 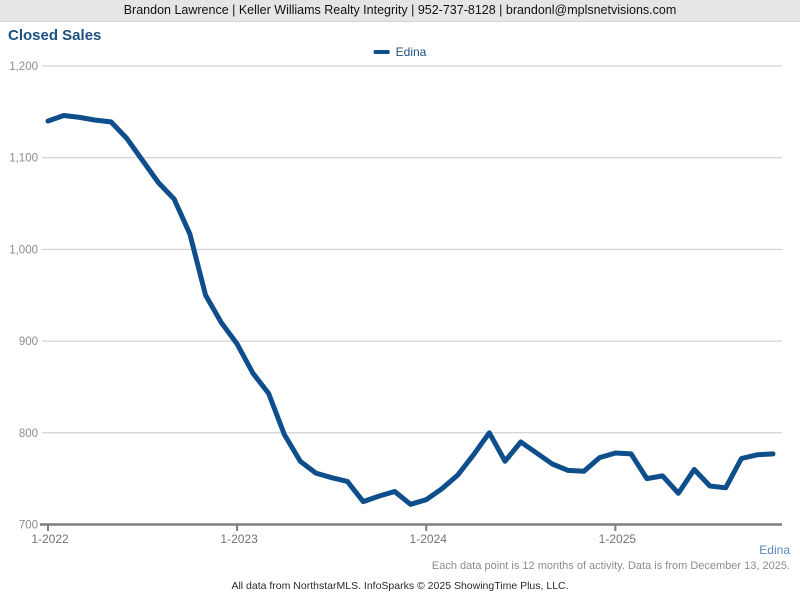 What do you see at coordinates (23, 250) in the screenshot?
I see `y-axis-tick-label: 1,000` at bounding box center [23, 250].